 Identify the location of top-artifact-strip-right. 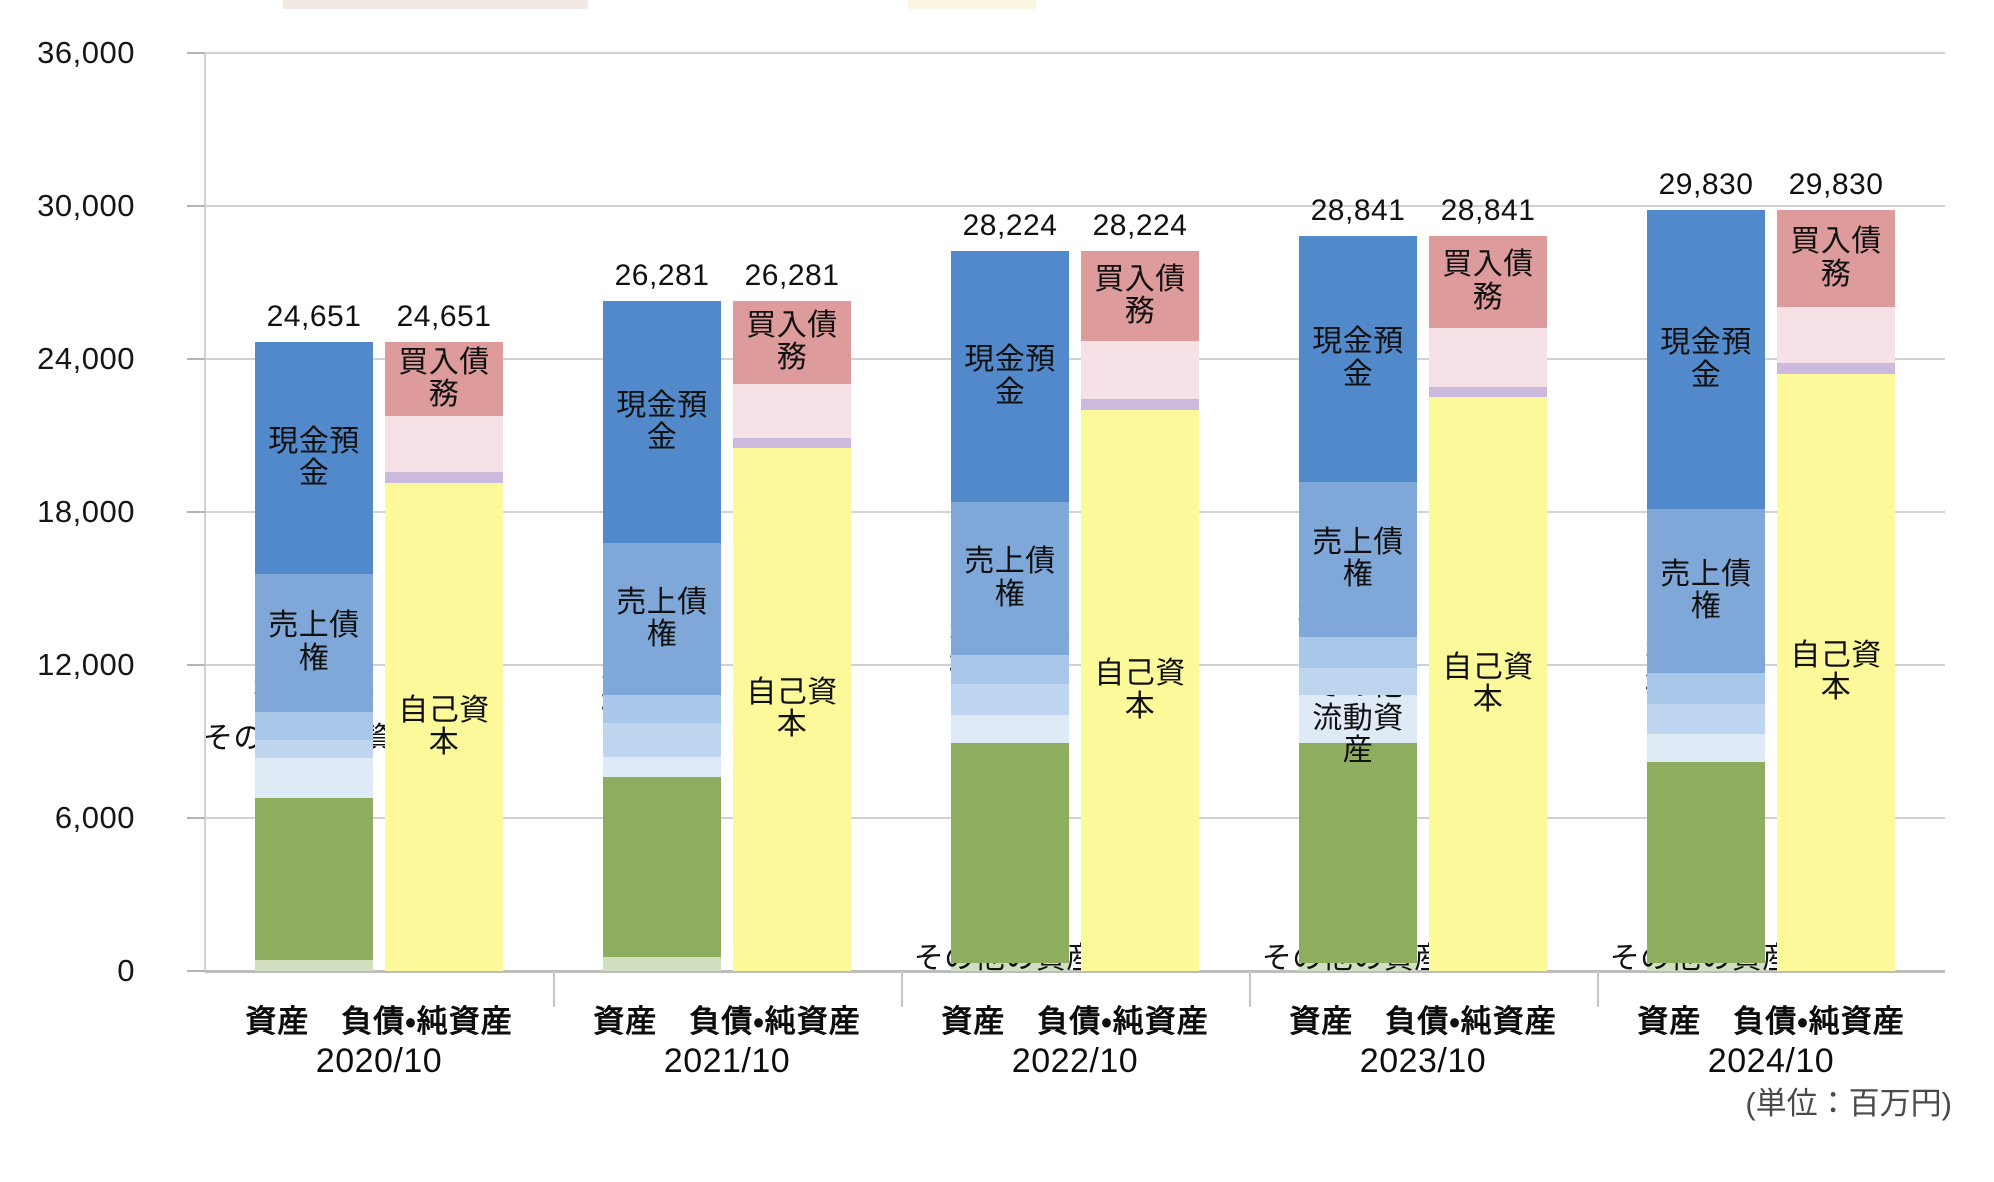
(972, 4).